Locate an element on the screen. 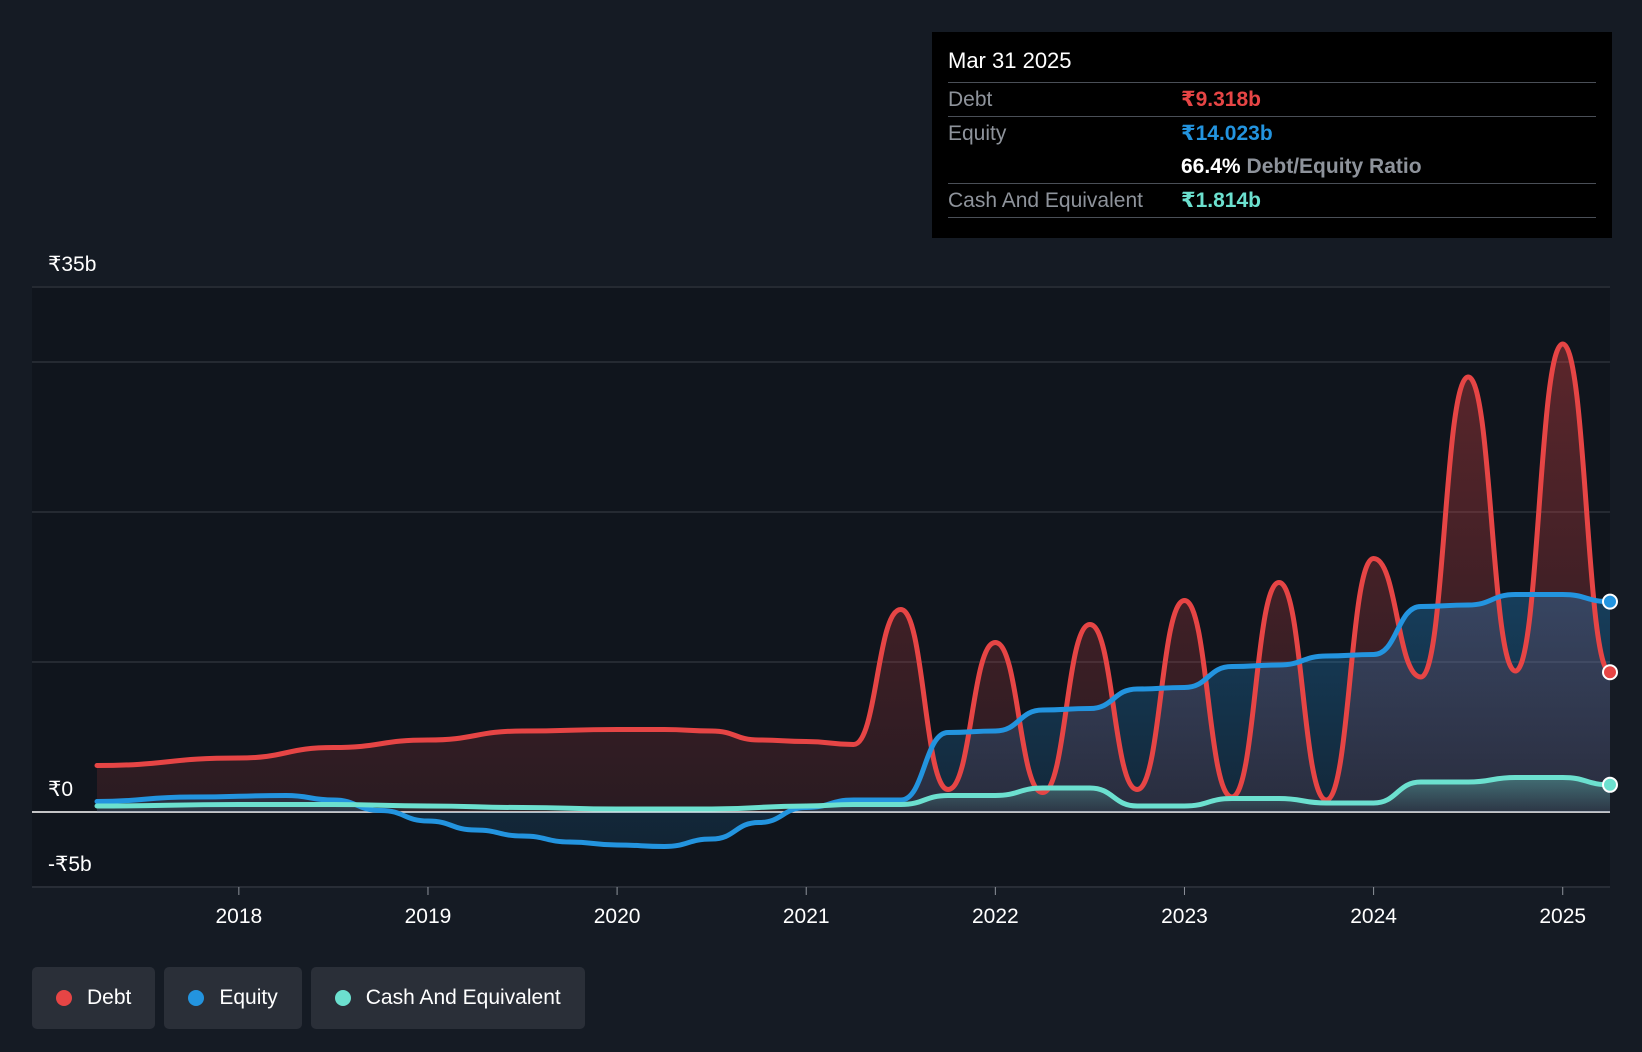 This screenshot has height=1052, width=1642. end-markers is located at coordinates (1610, 693).